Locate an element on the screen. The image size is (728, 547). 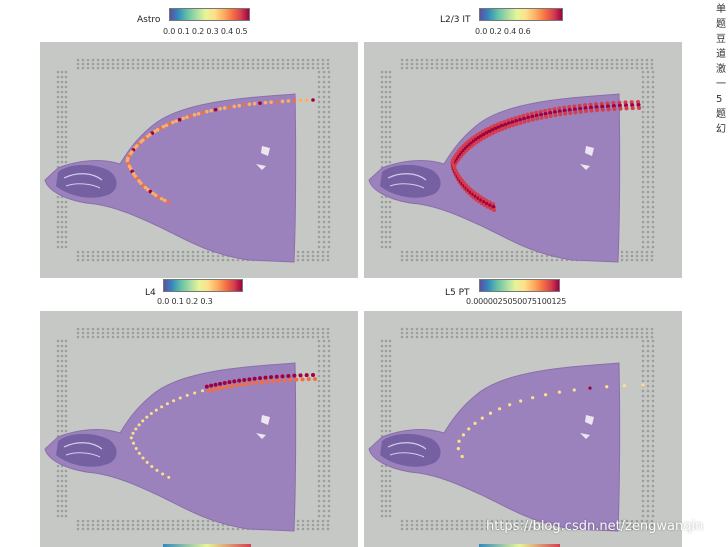
spot-grid is located at coordinates (517, 429).